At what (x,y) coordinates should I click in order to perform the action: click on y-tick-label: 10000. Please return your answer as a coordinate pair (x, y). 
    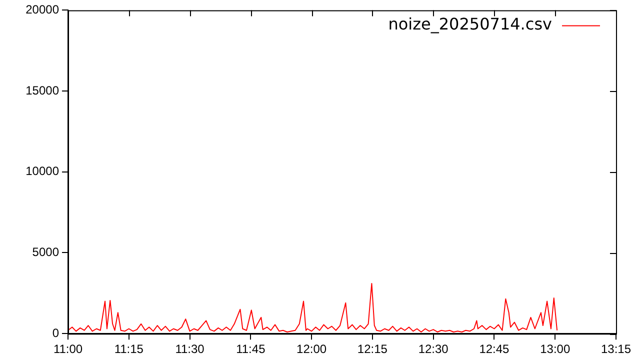
    Looking at the image, I should click on (43, 171).